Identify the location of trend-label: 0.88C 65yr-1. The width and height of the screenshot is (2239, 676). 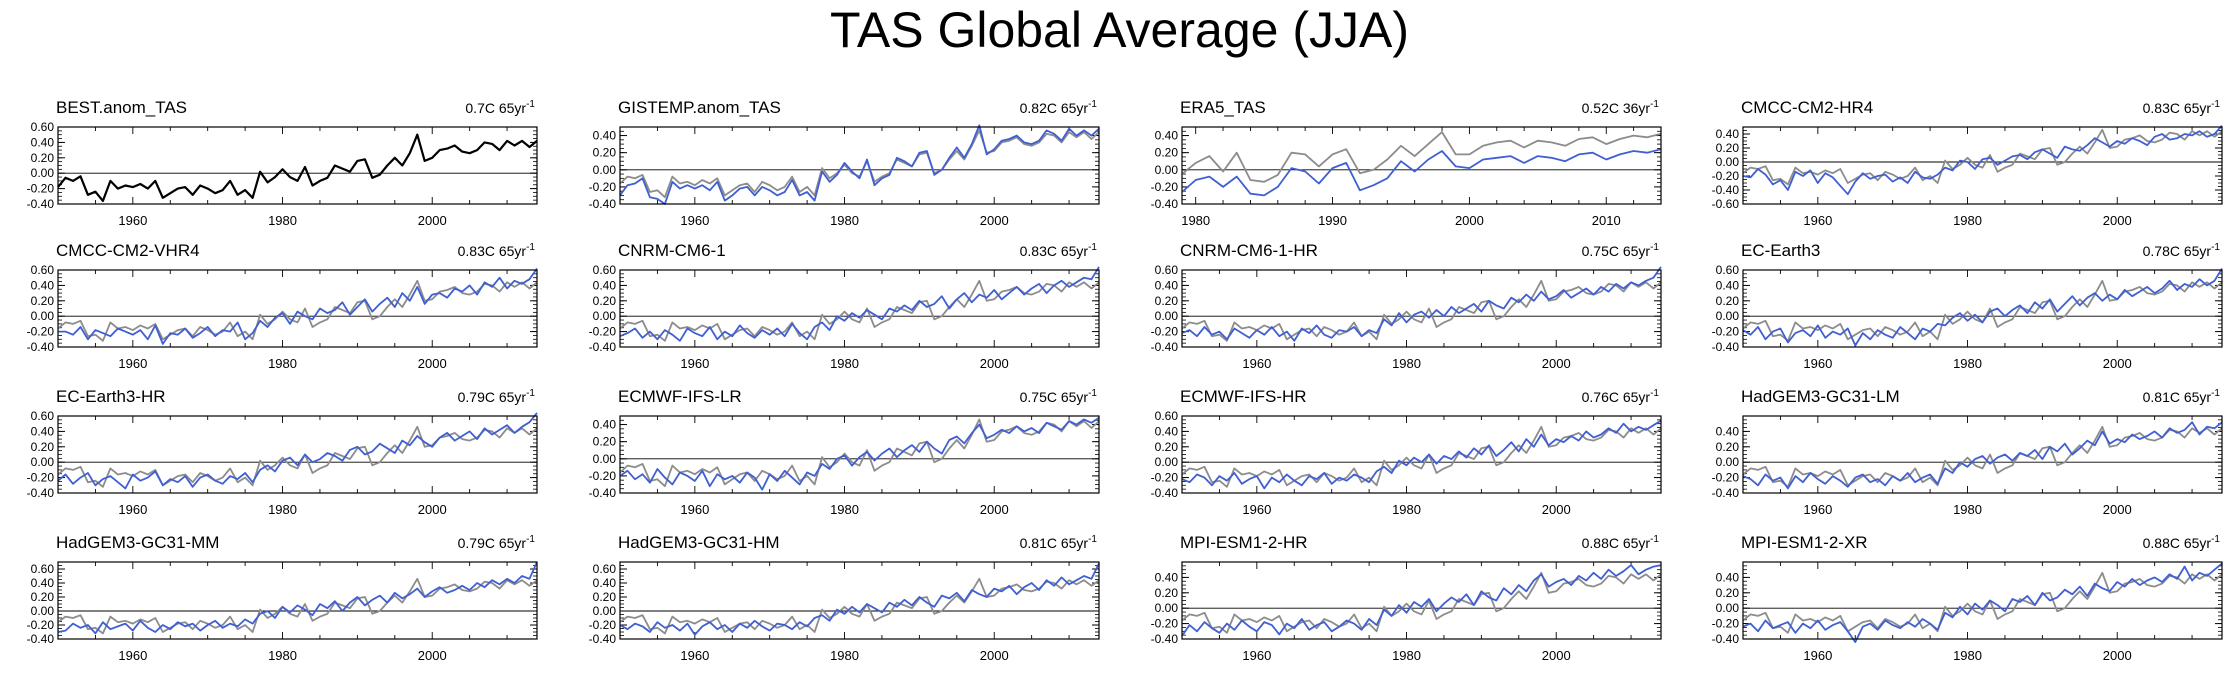
(2182, 542).